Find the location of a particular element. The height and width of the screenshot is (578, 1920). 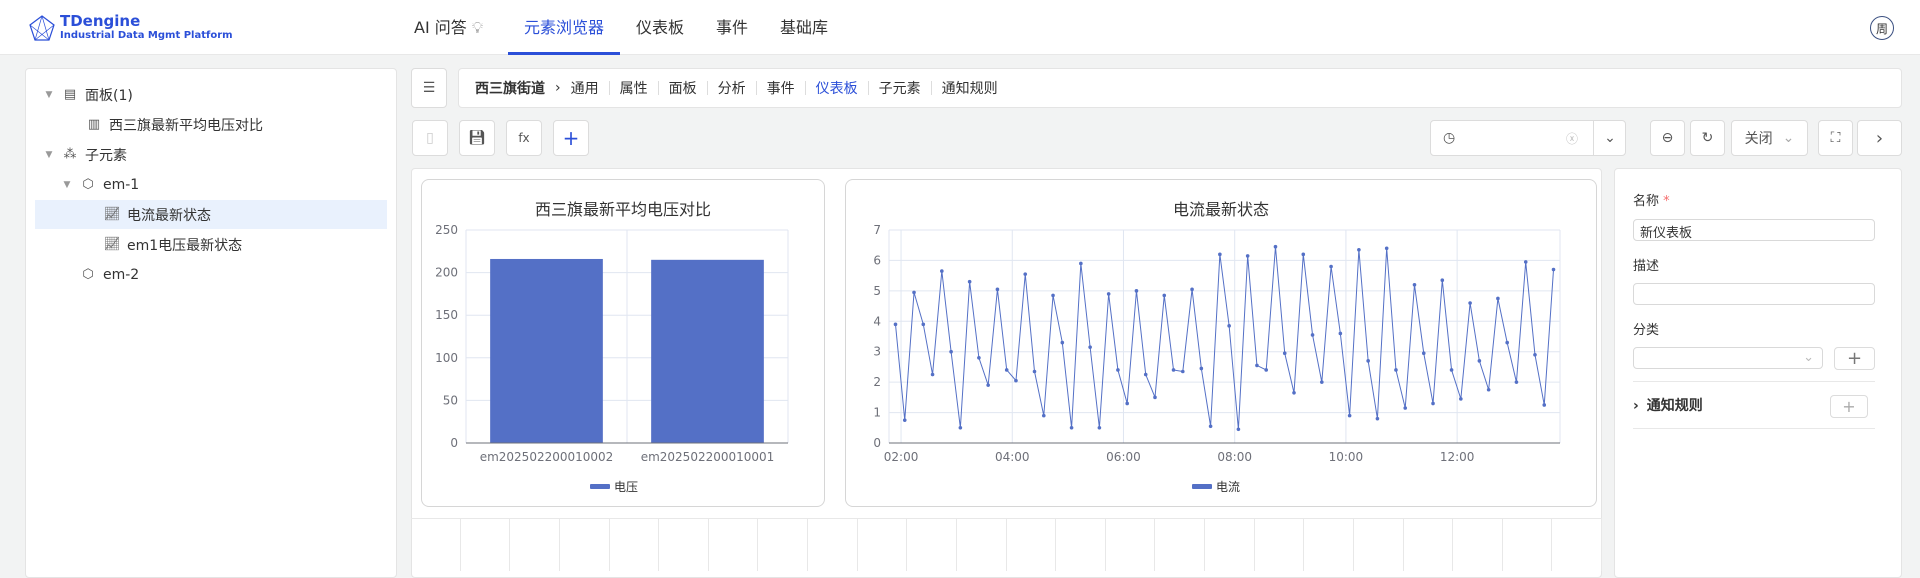

bar is located at coordinates (707, 351).